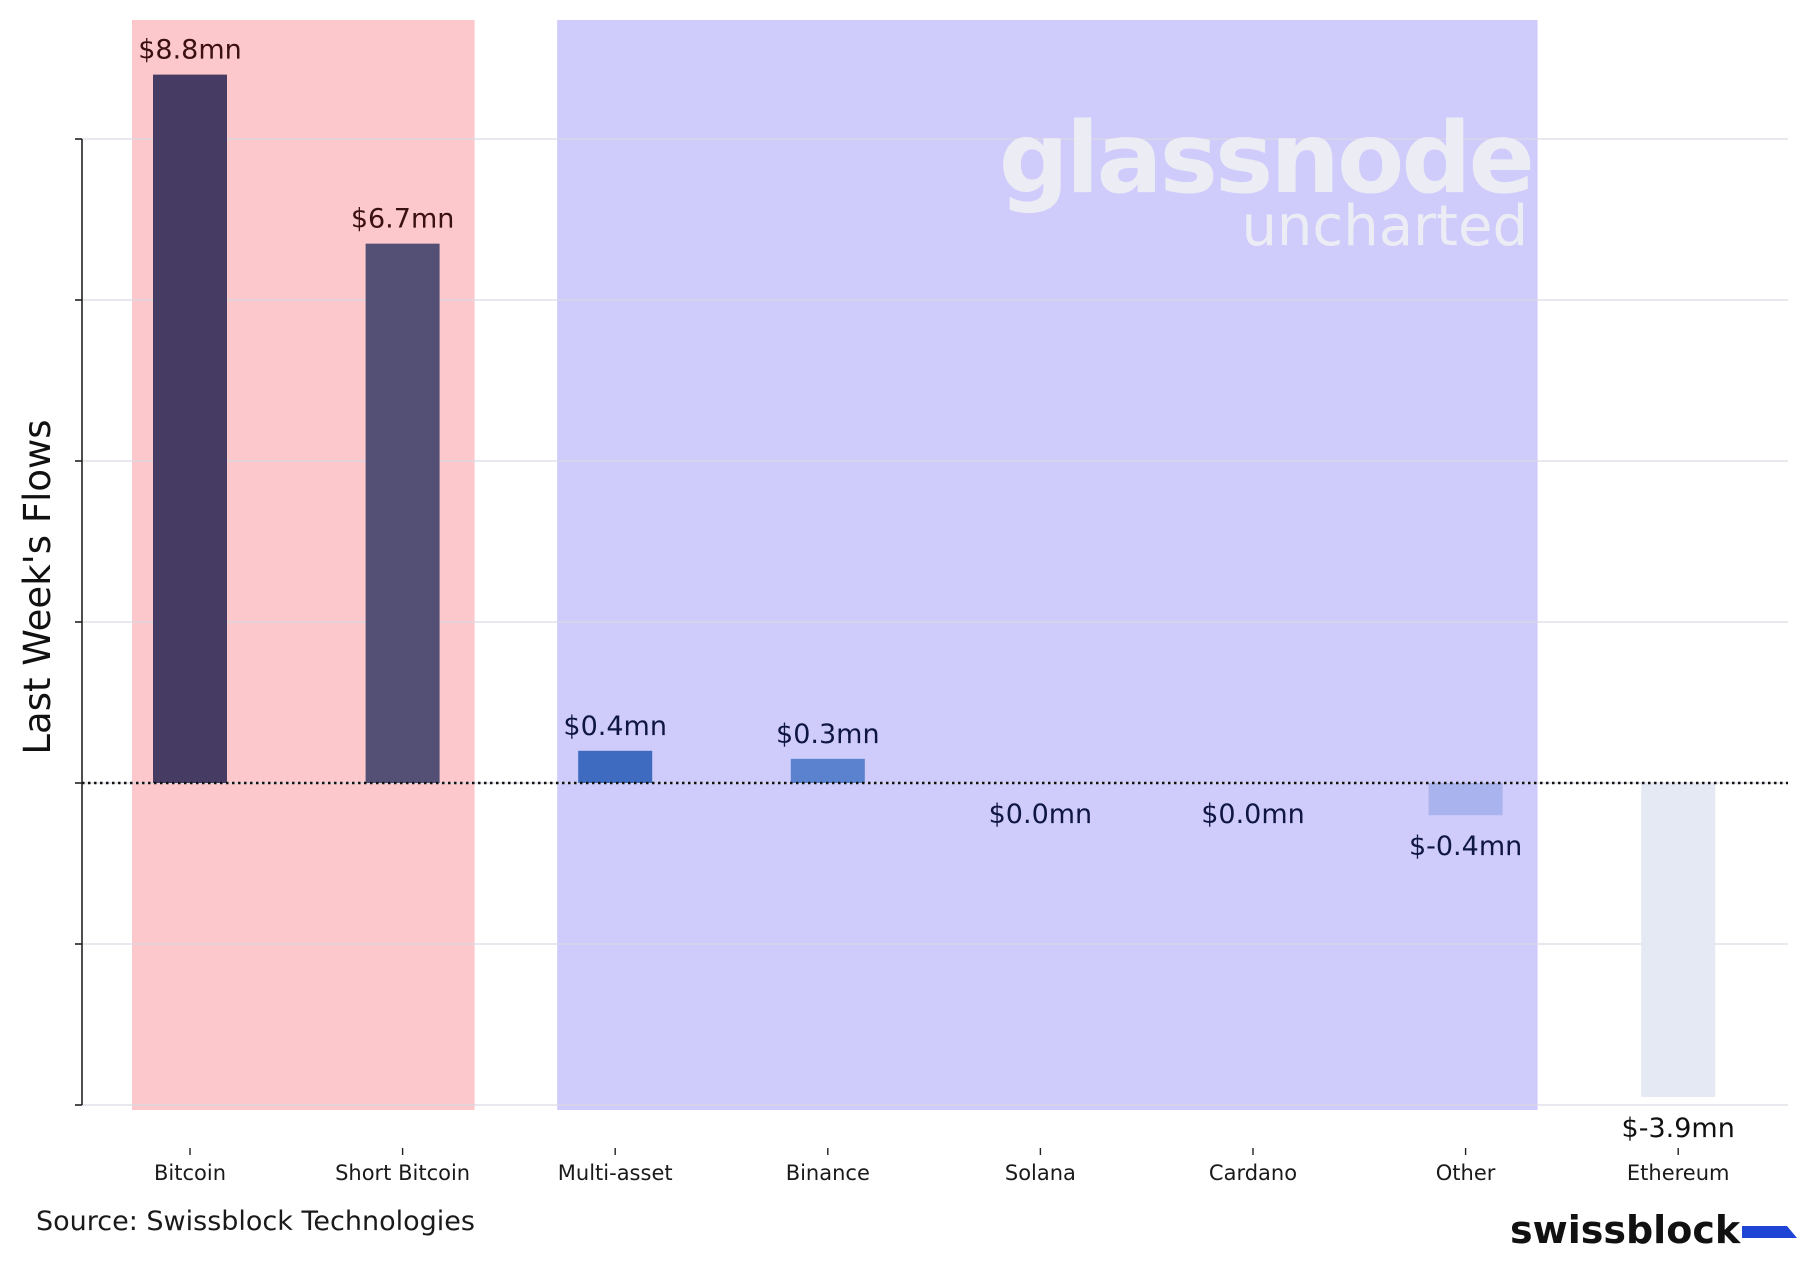 This screenshot has width=1800, height=1264. What do you see at coordinates (190, 429) in the screenshot?
I see `bar-bitcoin` at bounding box center [190, 429].